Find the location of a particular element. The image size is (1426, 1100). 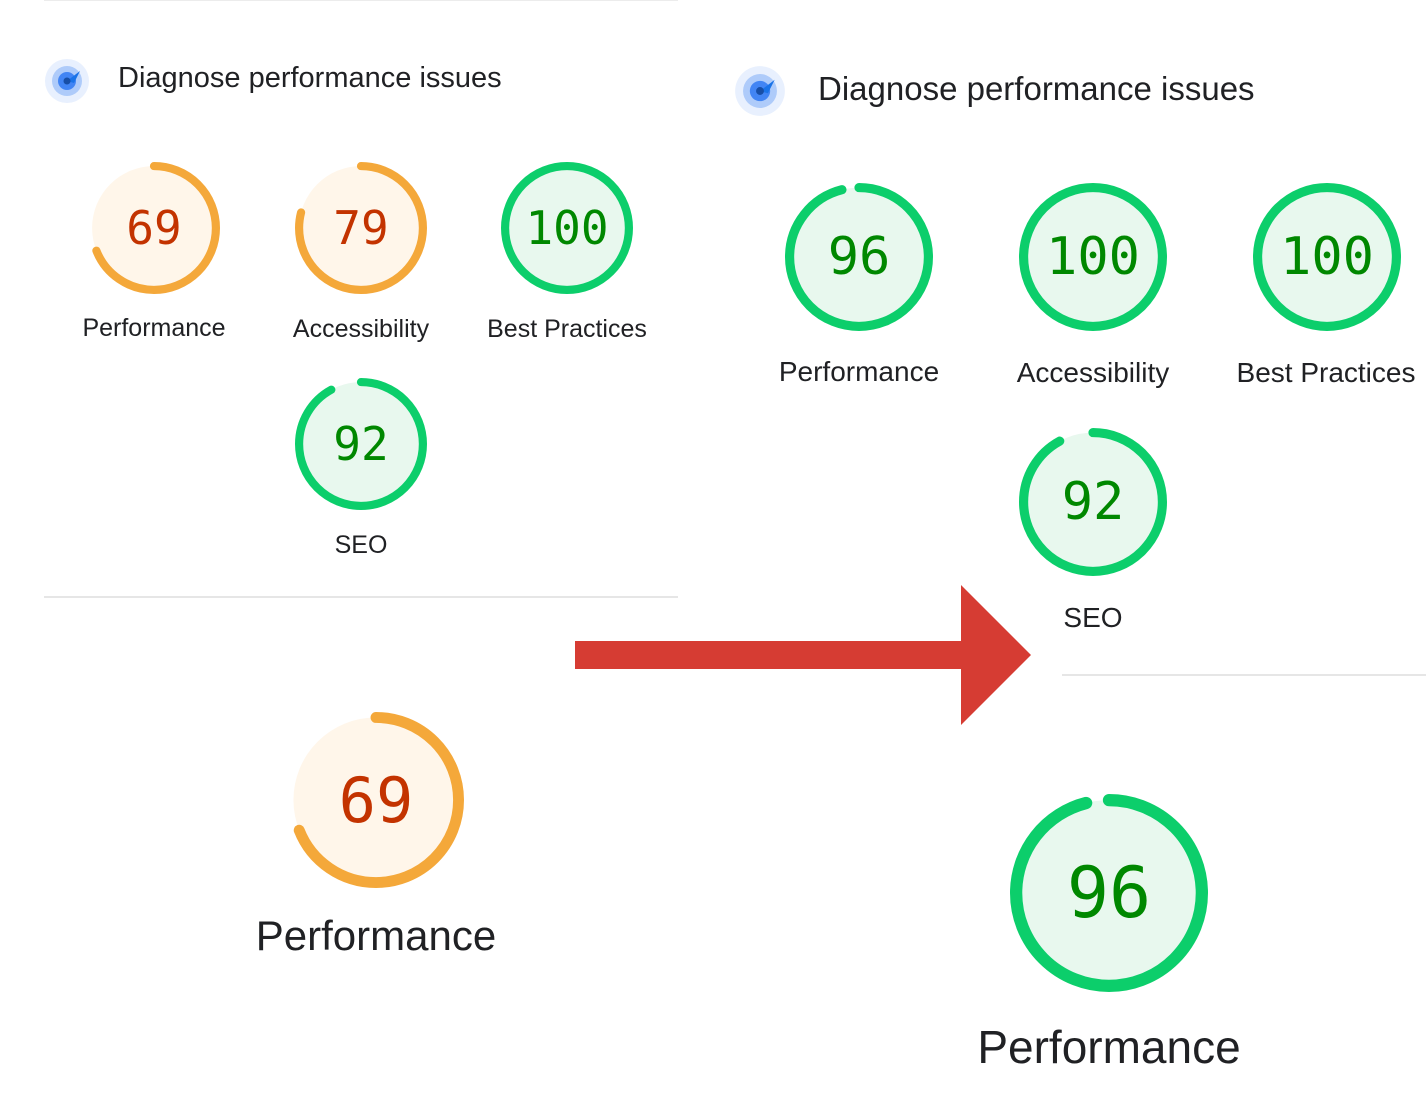

gauge-performance-large: 96 is located at coordinates (1109, 893).